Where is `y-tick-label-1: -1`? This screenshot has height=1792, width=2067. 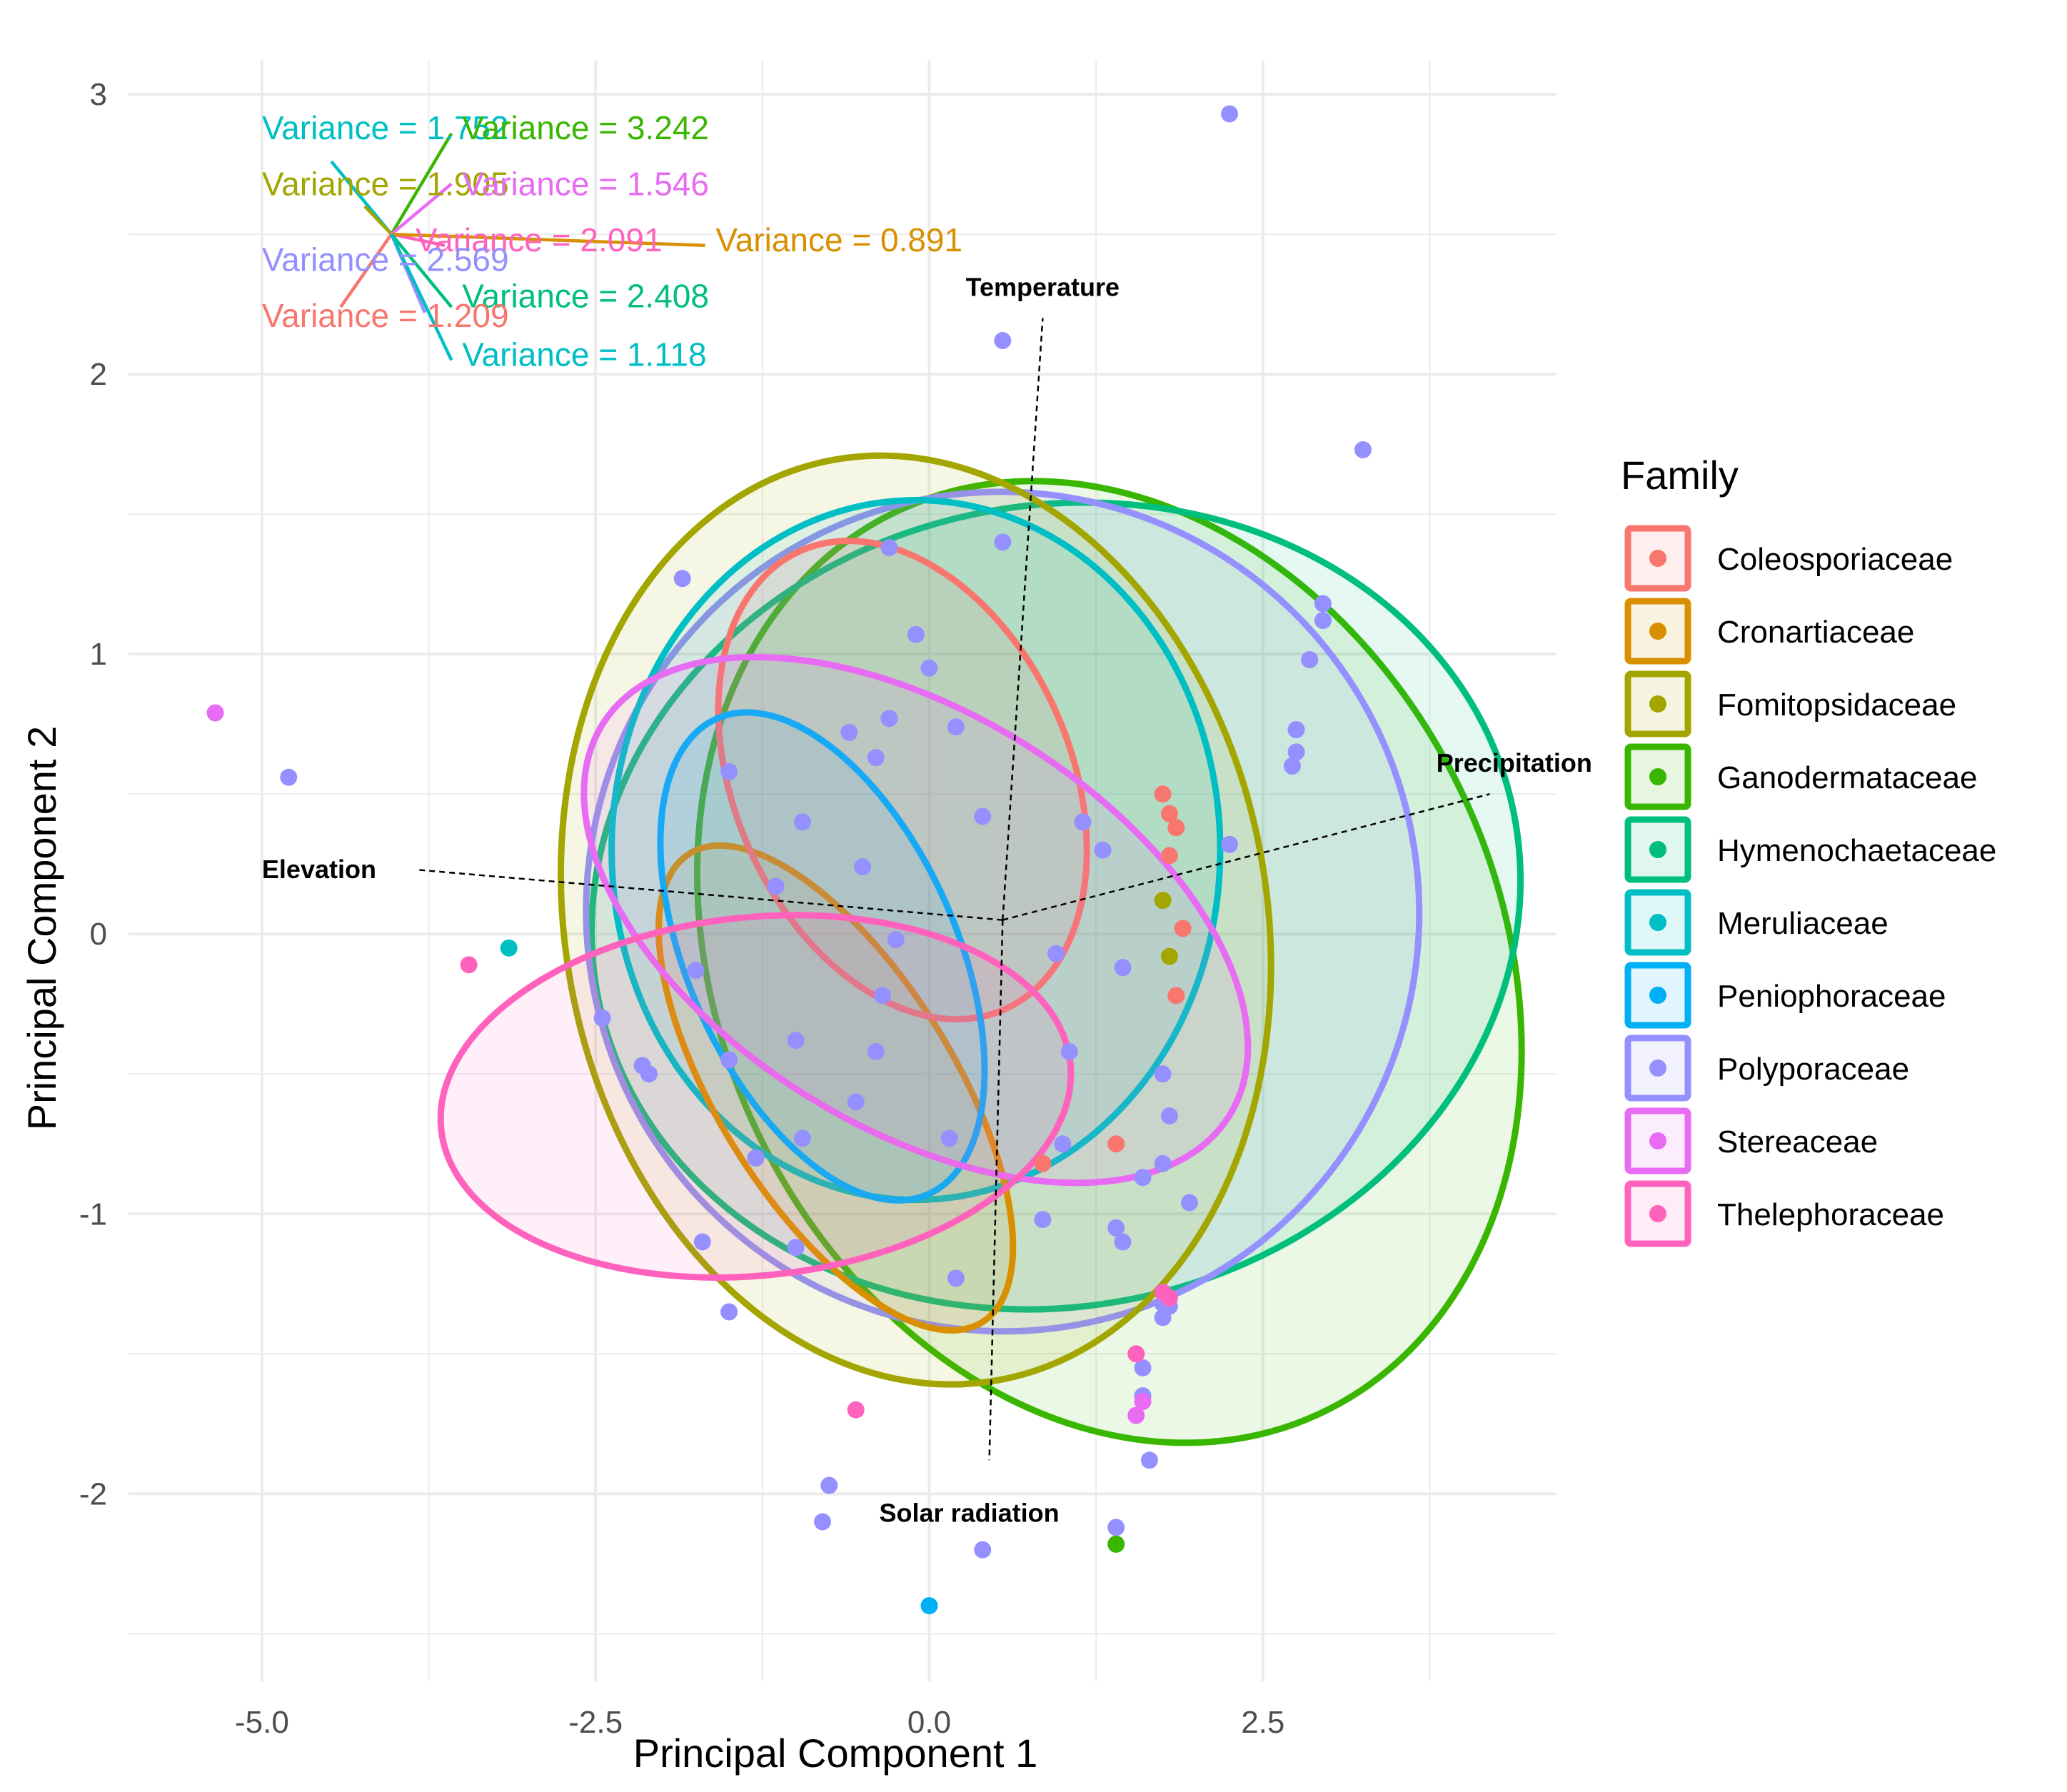
y-tick-label-1: -1 is located at coordinates (93, 1214).